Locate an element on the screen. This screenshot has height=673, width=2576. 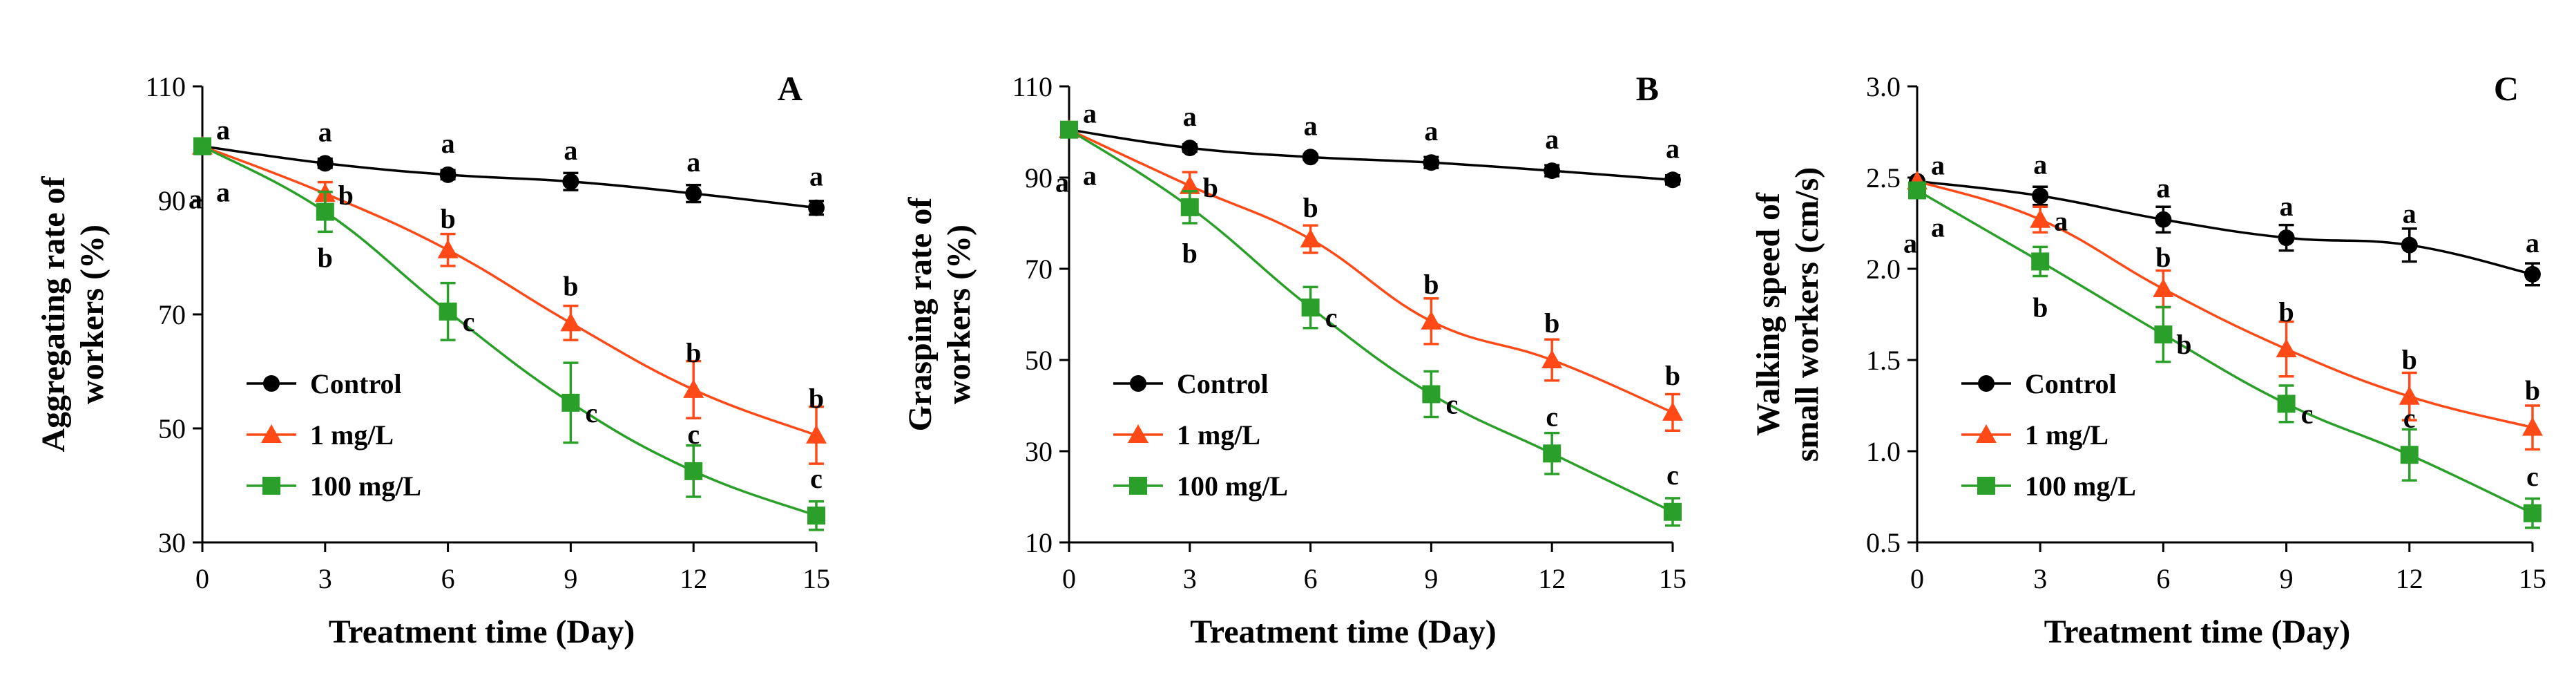
legend-item: 100 mg/L is located at coordinates (2048, 486).